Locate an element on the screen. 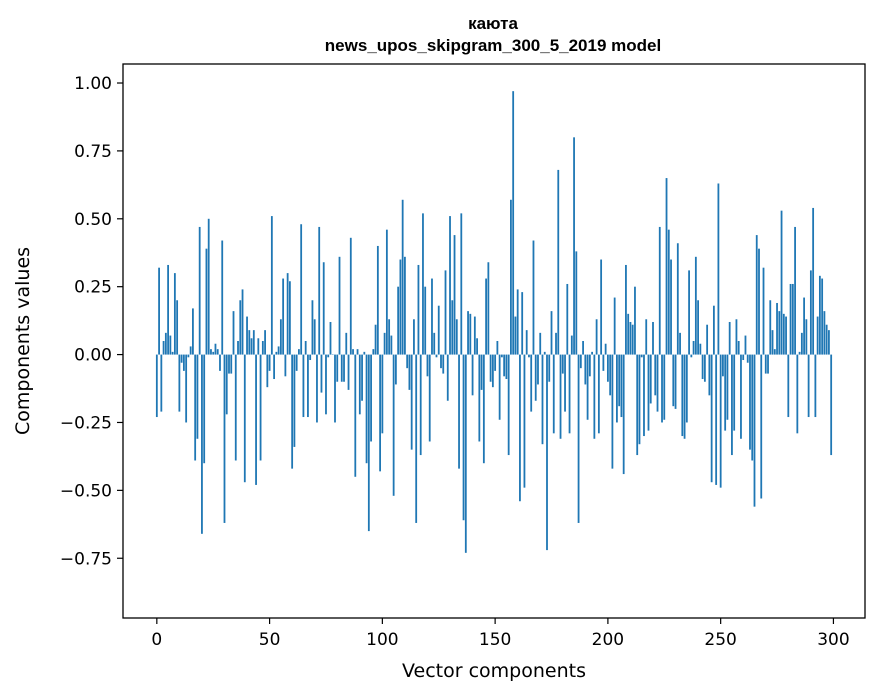  x-tick-label: 0 is located at coordinates (156, 640).